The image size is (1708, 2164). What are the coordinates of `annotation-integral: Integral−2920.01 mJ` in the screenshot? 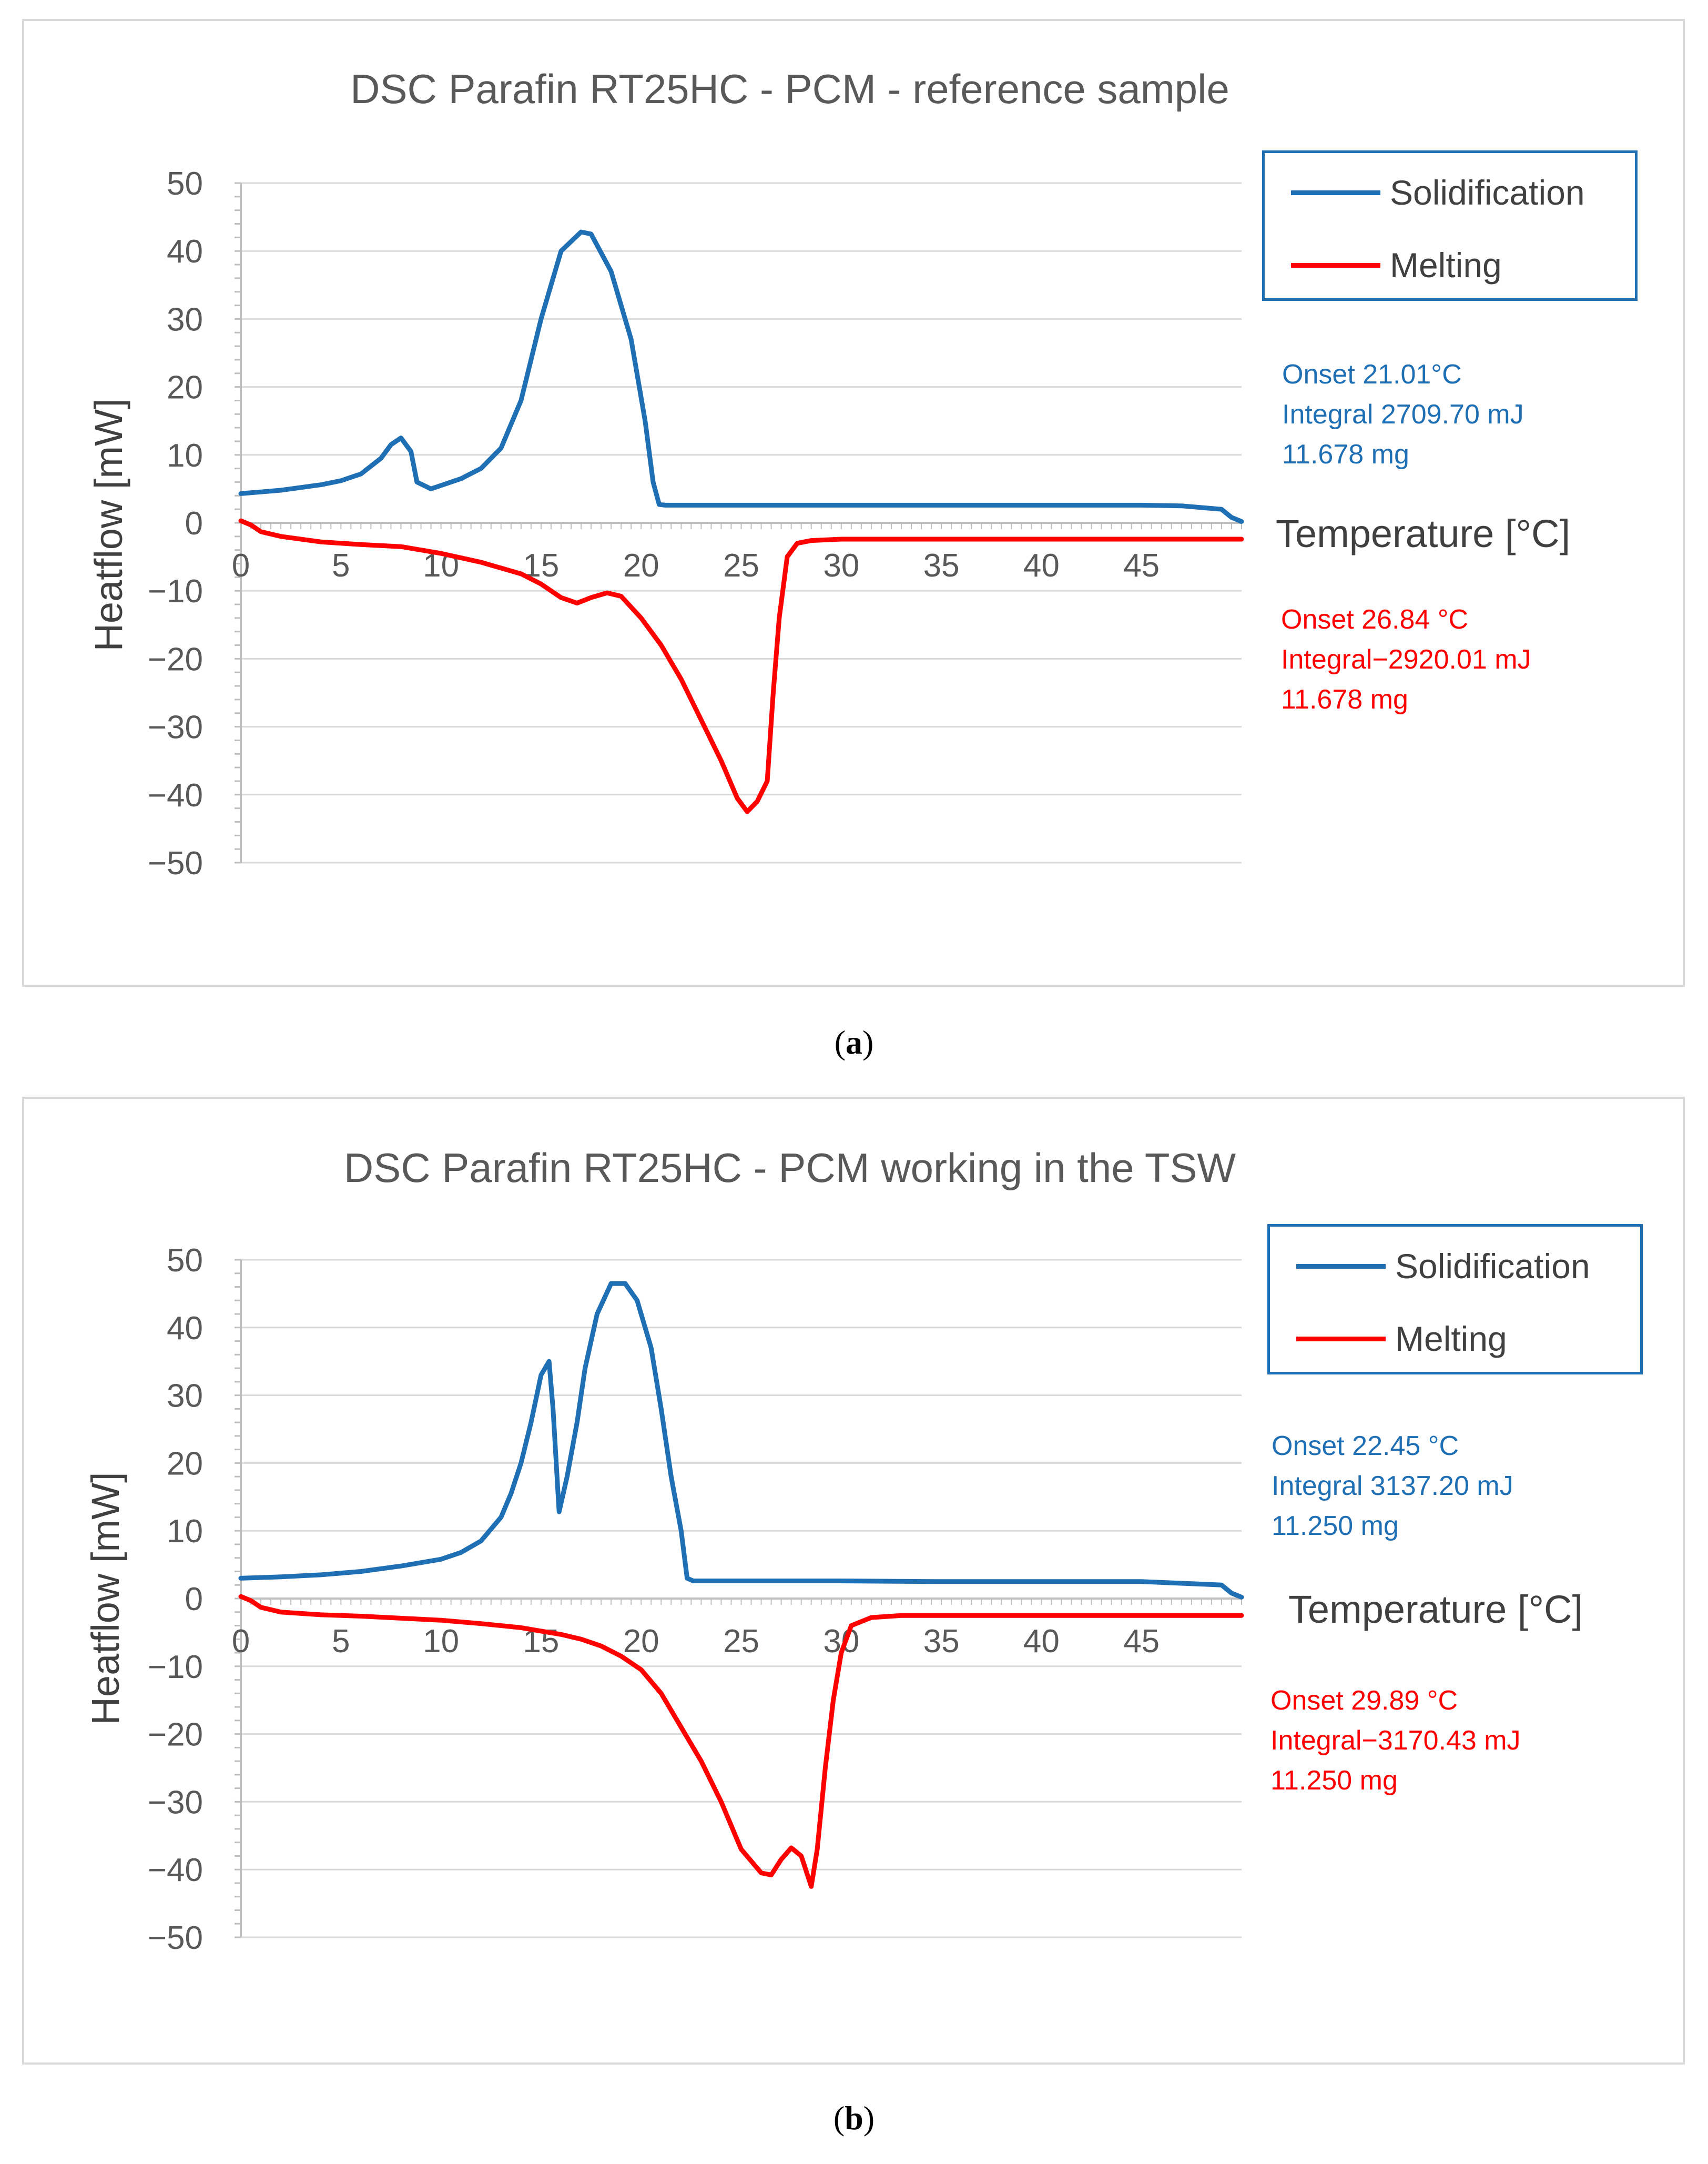 It's located at (1406, 659).